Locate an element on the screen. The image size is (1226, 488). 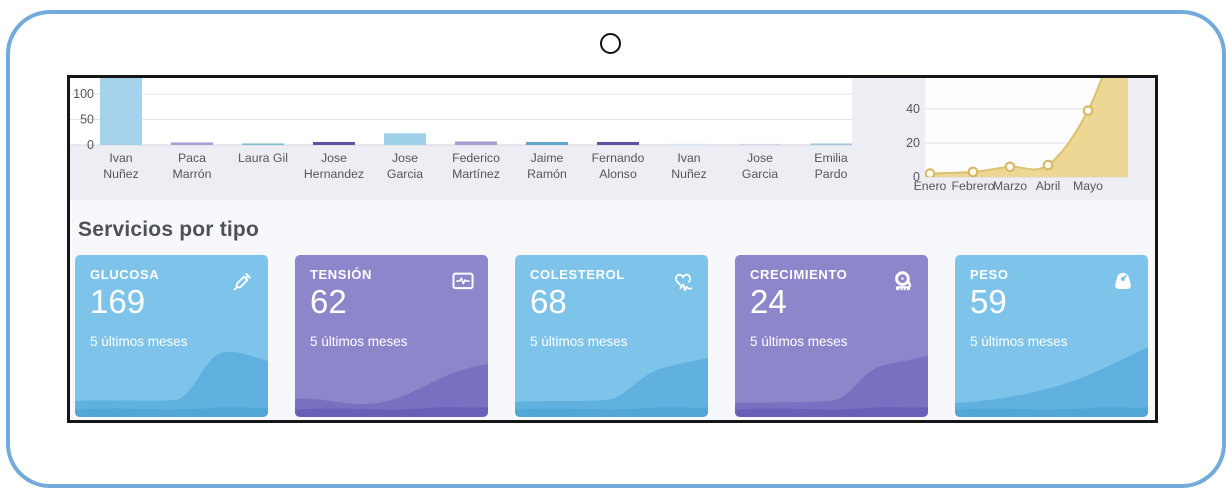
bar-Emilia Pardo is located at coordinates (831, 144).